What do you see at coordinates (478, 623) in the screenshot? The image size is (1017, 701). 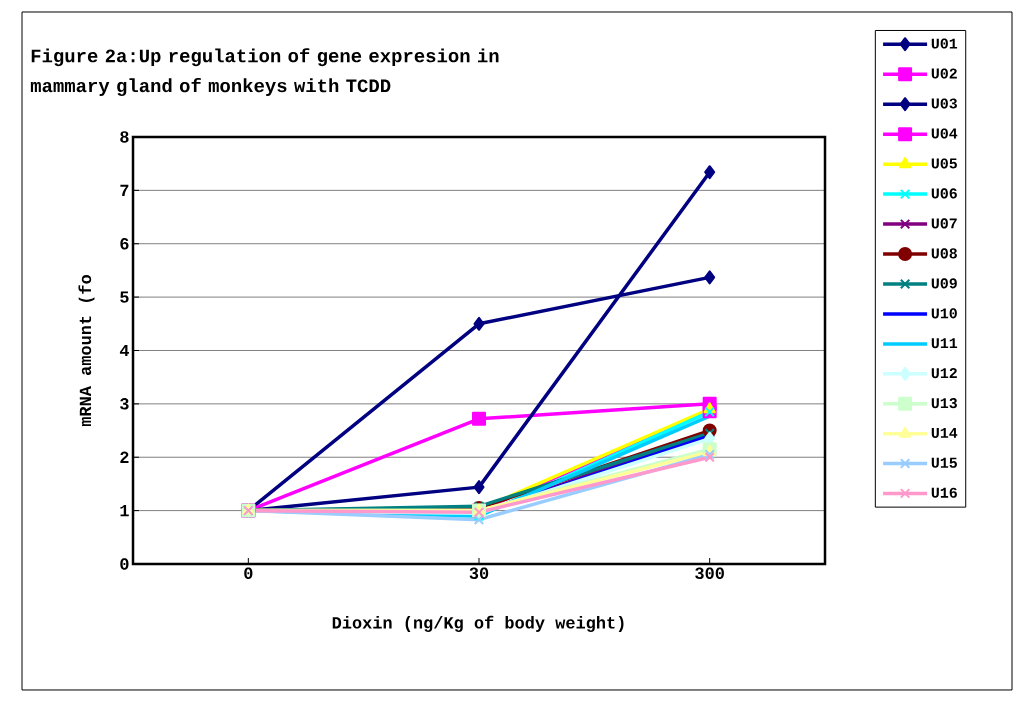 I see `x-axis-title: Dioxin (ng/Kg of body weight)` at bounding box center [478, 623].